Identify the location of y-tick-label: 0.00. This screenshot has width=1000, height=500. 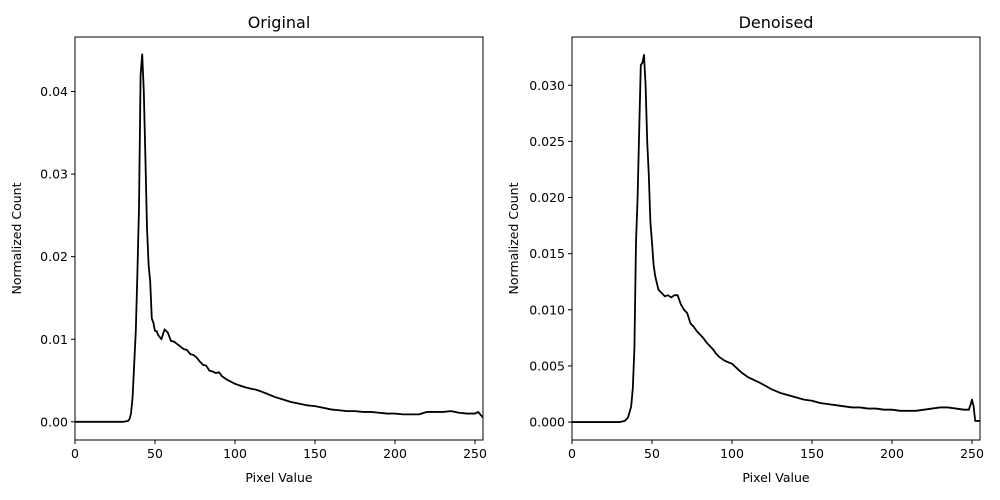
(54, 421).